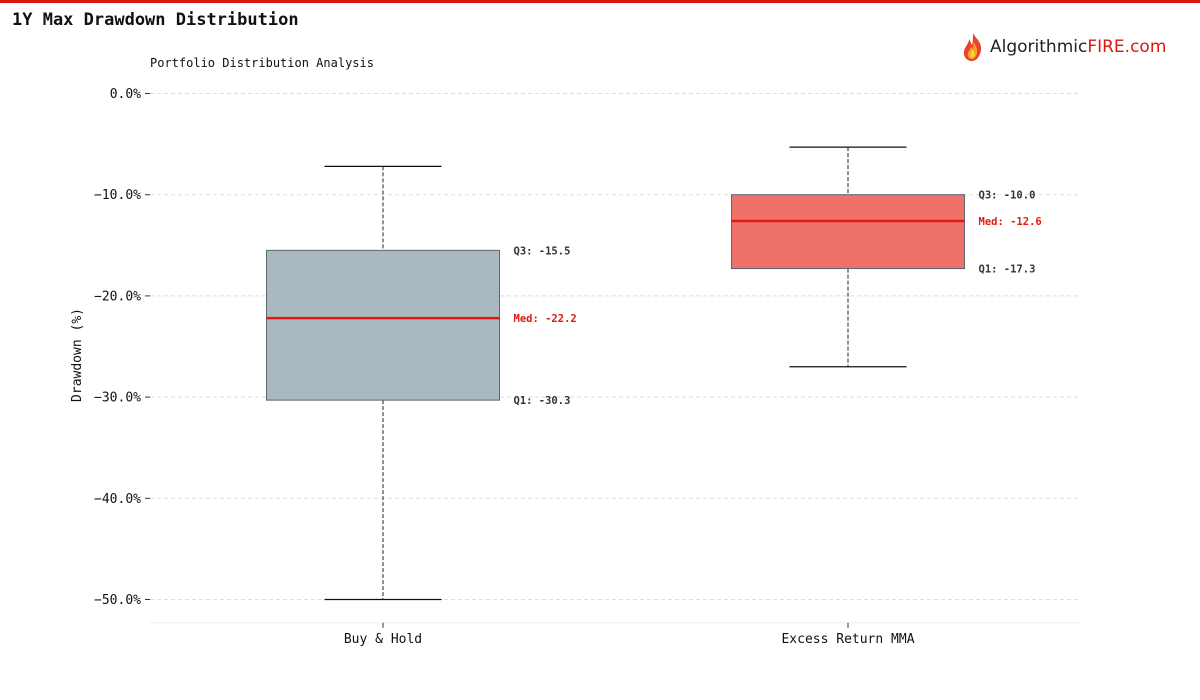 This screenshot has width=1200, height=700. Describe the element at coordinates (117, 398) in the screenshot. I see `y-tick-label: −30.0%` at that location.